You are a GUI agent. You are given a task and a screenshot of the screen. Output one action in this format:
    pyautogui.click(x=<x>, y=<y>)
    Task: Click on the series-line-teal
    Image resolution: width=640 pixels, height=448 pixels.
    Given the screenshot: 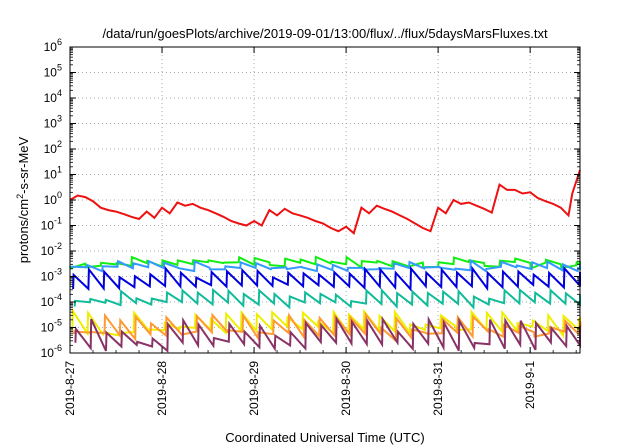 What is the action you would take?
    pyautogui.click(x=327, y=298)
    